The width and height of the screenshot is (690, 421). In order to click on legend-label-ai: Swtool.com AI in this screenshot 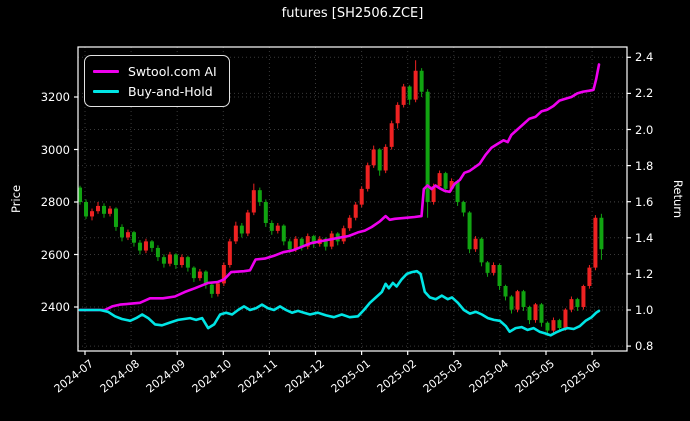, I will do `click(172, 71)`.